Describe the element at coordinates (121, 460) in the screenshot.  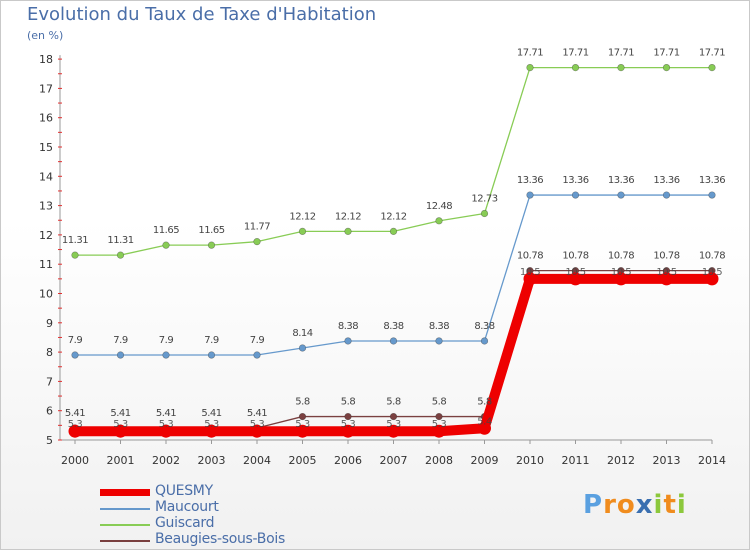
I see `x-tick-label: 2001` at that location.